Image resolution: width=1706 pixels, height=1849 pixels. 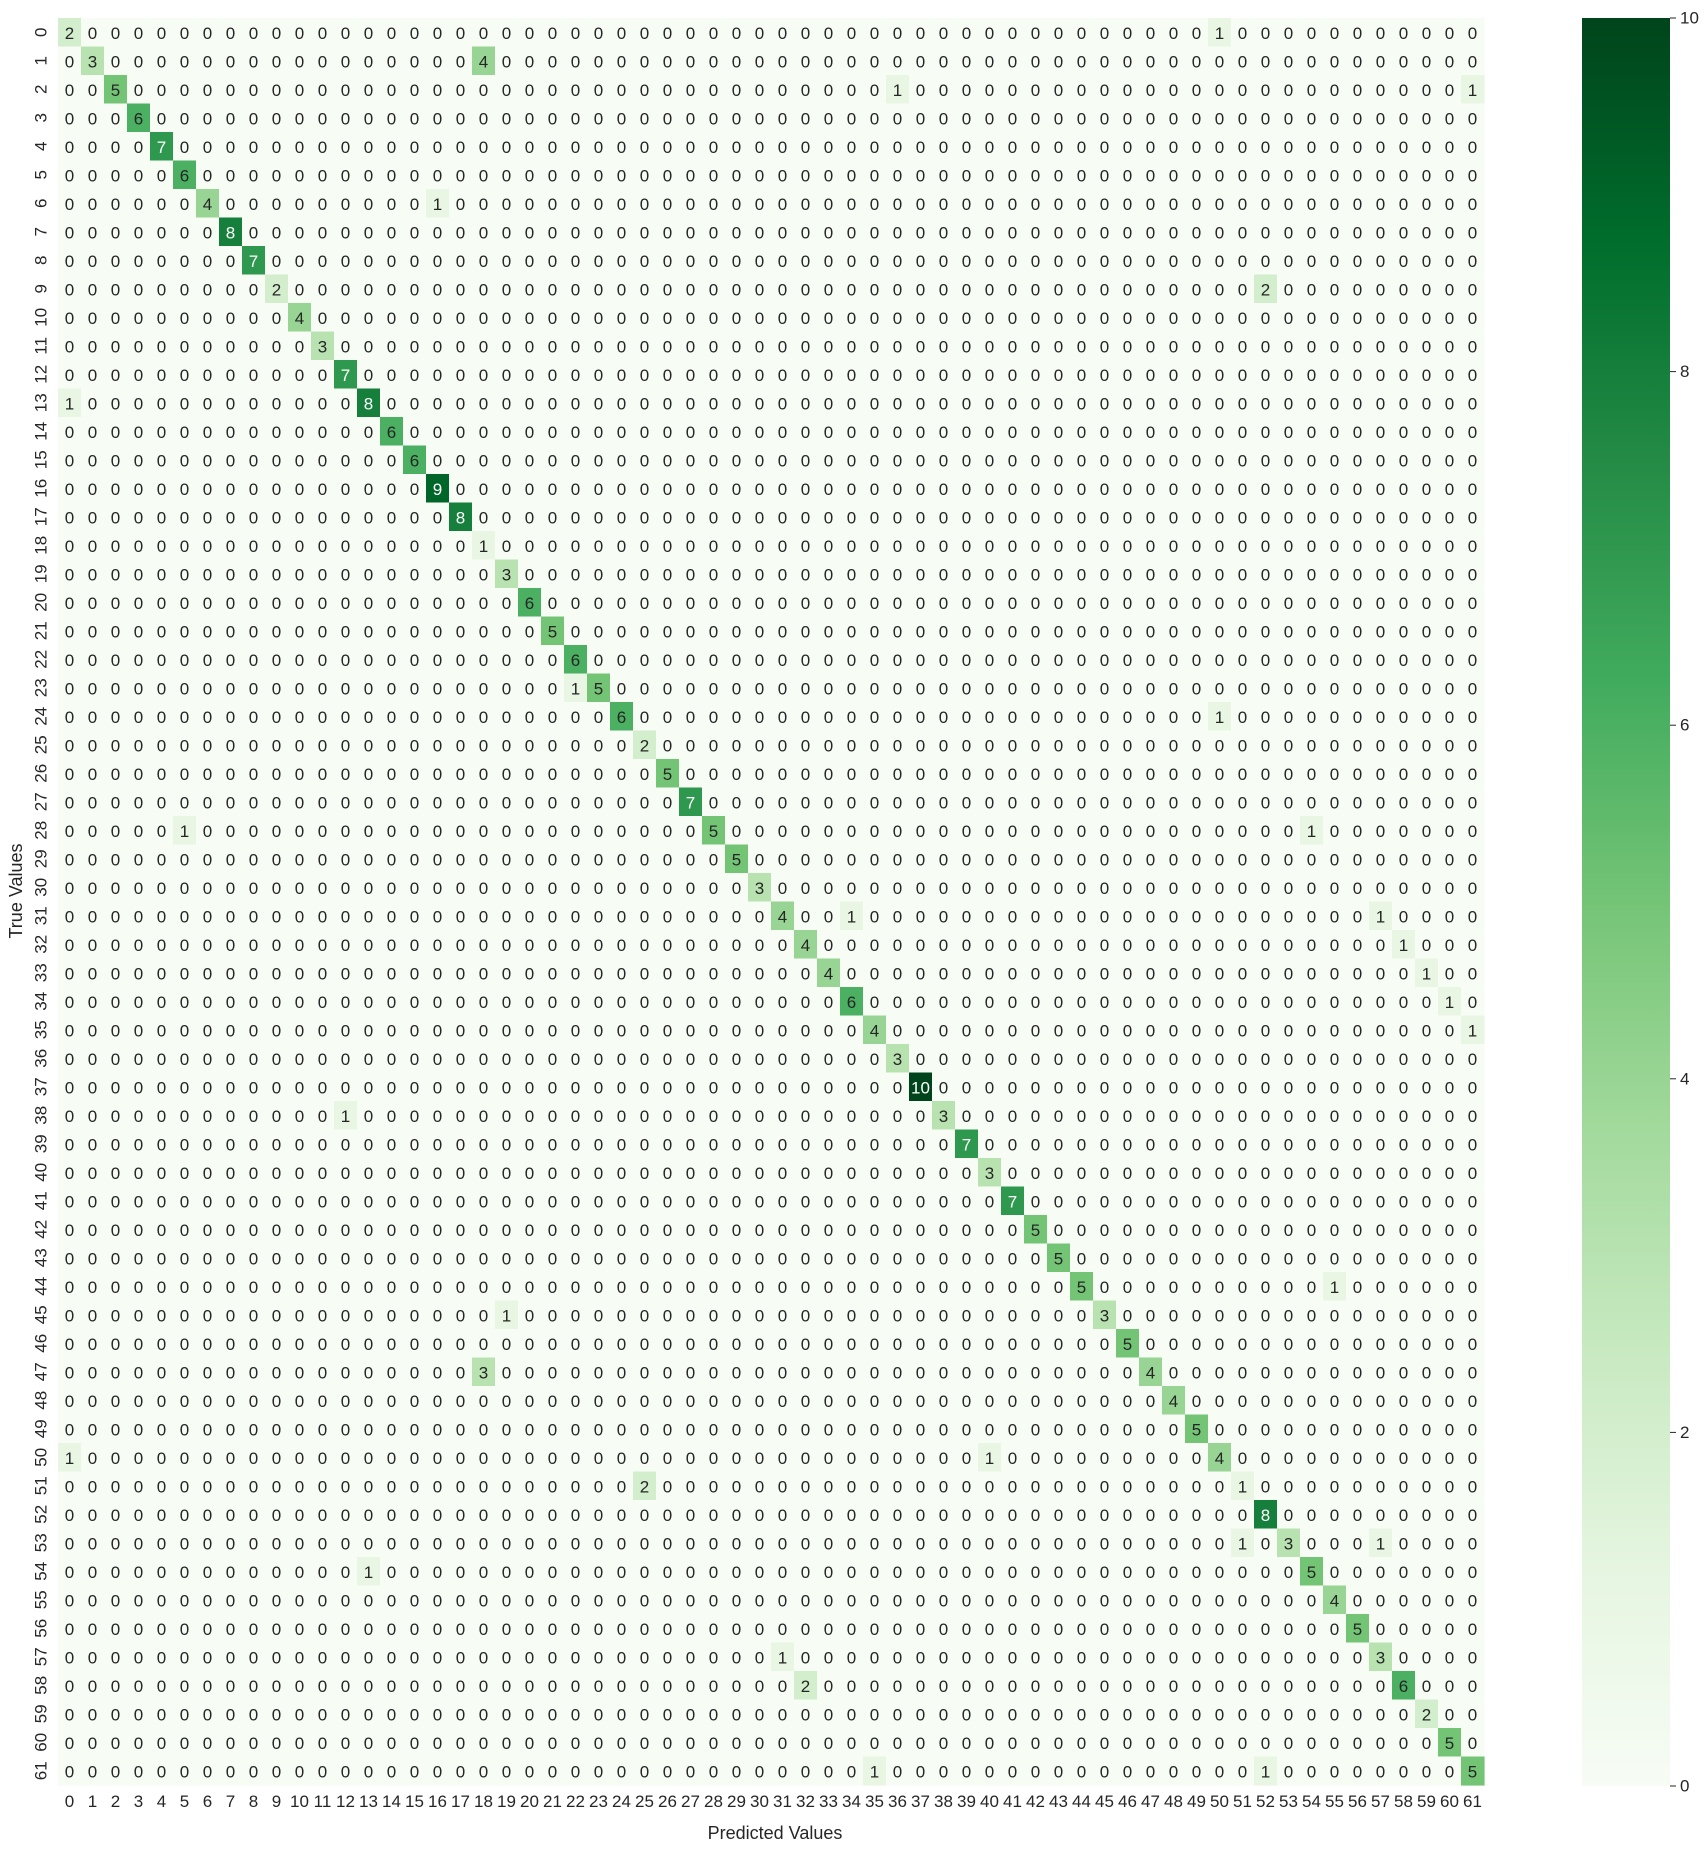 I want to click on cell-value-label: 1, so click(x=1426, y=973).